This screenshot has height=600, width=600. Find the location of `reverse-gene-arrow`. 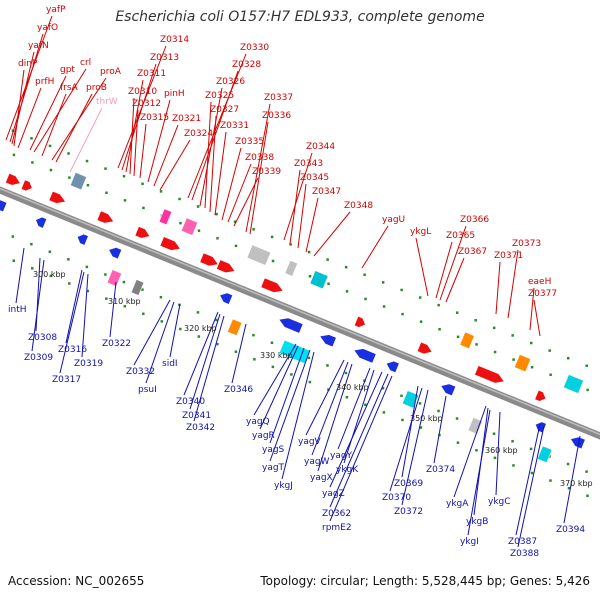

reverse-gene-arrow is located at coordinates (448, 390).